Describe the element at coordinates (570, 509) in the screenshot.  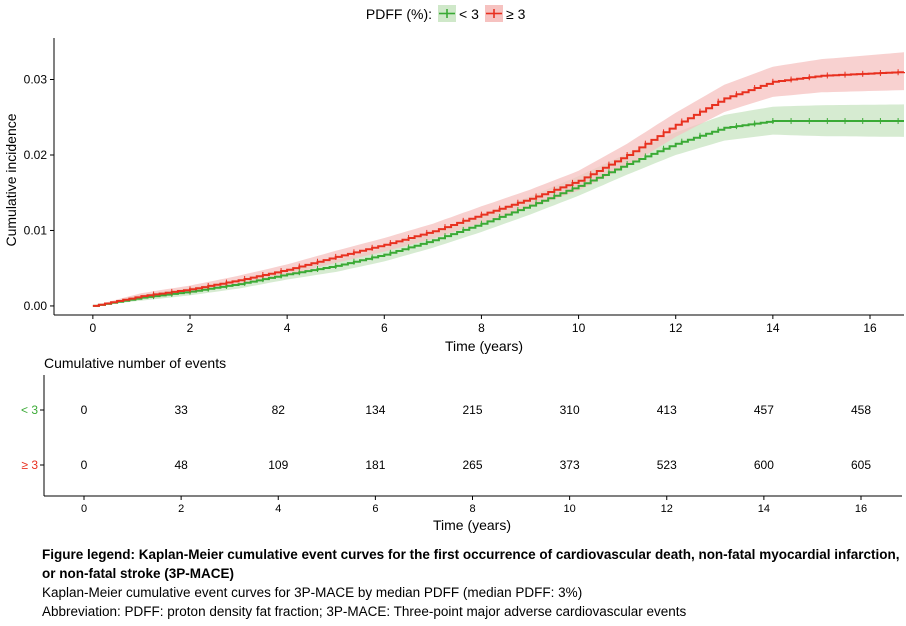
I see `risk-x-tick-label: 10` at that location.